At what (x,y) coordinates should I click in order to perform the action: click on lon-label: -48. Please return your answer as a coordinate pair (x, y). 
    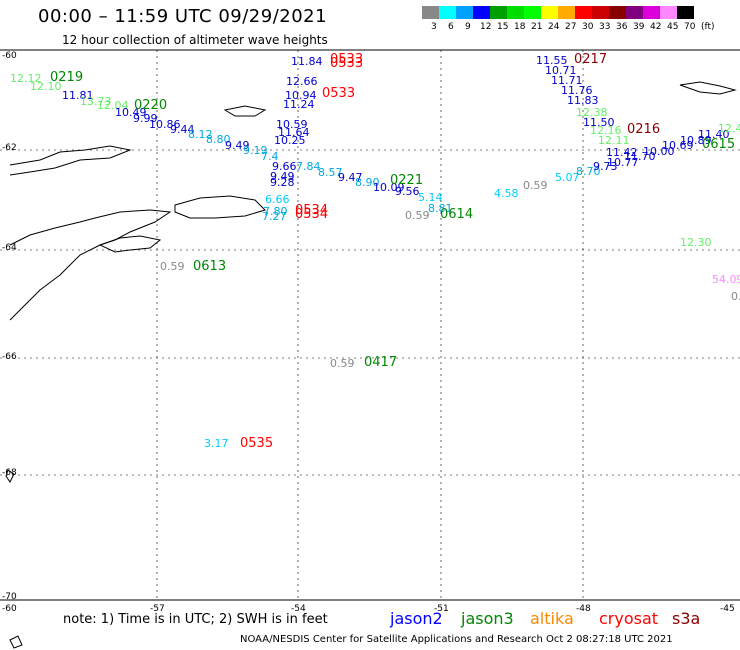
    Looking at the image, I should click on (583, 609).